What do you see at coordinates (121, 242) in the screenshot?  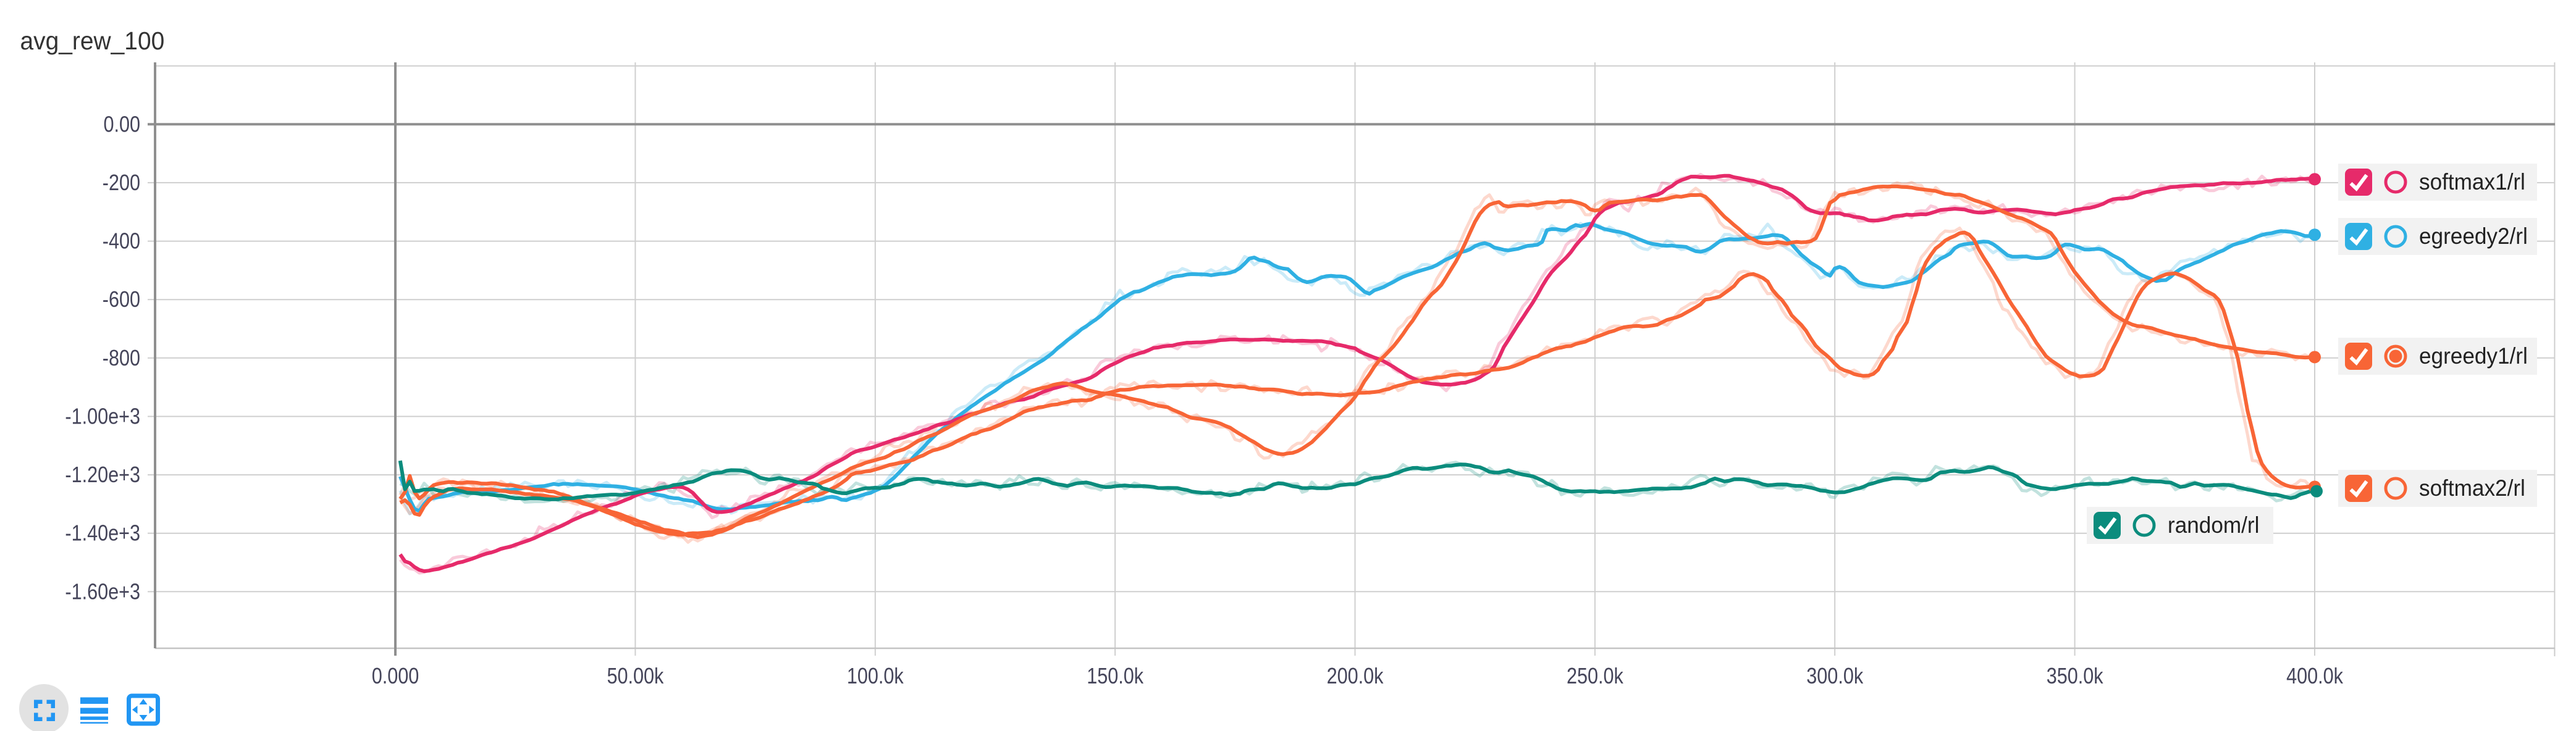 I see `svg-text: -400` at bounding box center [121, 242].